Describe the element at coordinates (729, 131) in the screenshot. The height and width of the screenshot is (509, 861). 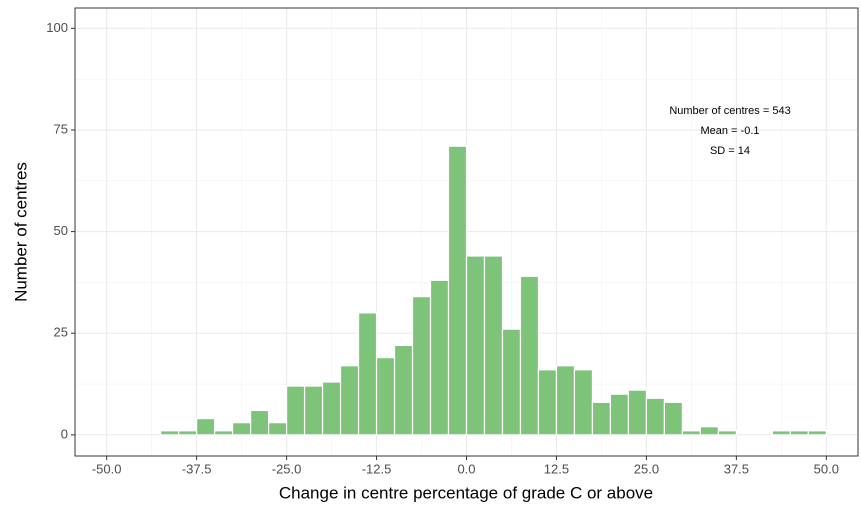
I see `annotation: Mean = -0.1` at that location.